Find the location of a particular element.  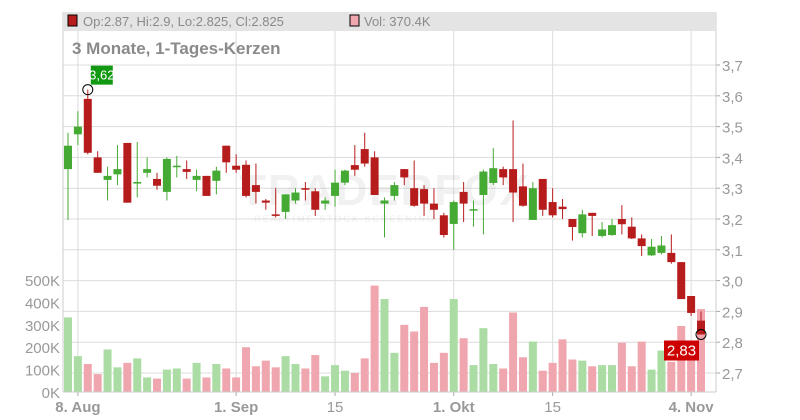

price-tick-label: 3,3 is located at coordinates (732, 189).